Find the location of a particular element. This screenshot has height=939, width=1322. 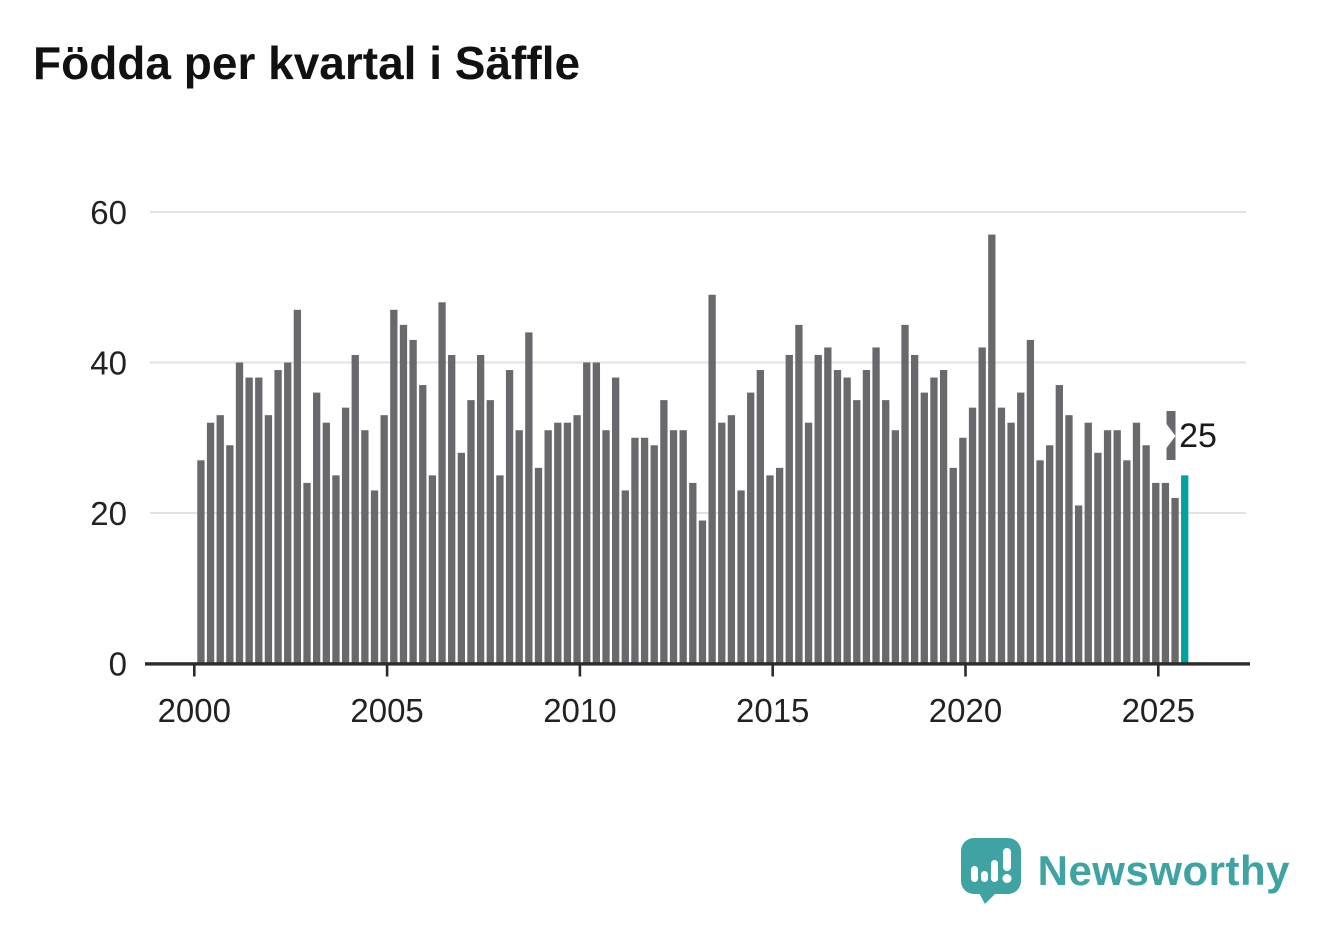

newsworthy-logo: Newsworthy is located at coordinates (1125, 871).